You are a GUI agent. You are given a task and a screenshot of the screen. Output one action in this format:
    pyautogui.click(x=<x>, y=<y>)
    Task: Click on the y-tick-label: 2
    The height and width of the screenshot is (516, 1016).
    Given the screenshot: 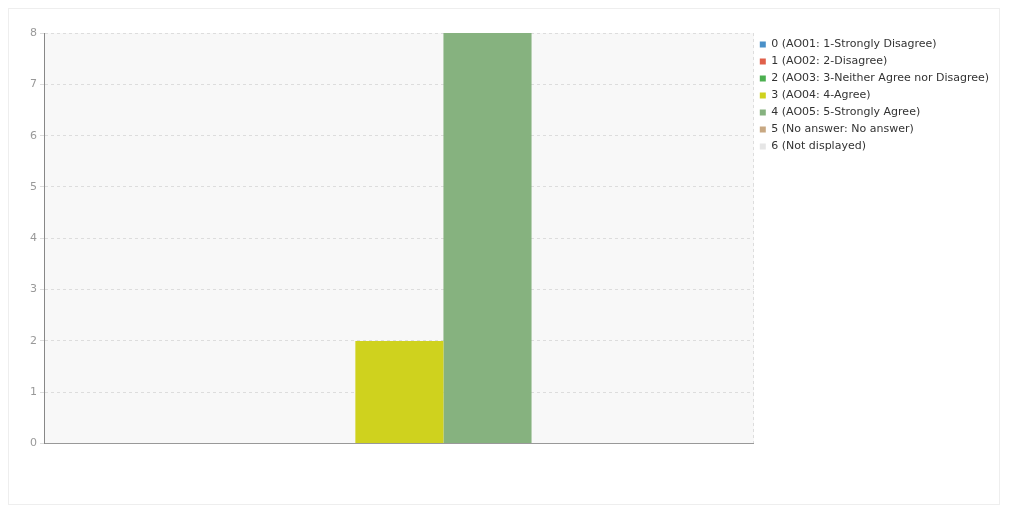 What is the action you would take?
    pyautogui.click(x=33, y=340)
    